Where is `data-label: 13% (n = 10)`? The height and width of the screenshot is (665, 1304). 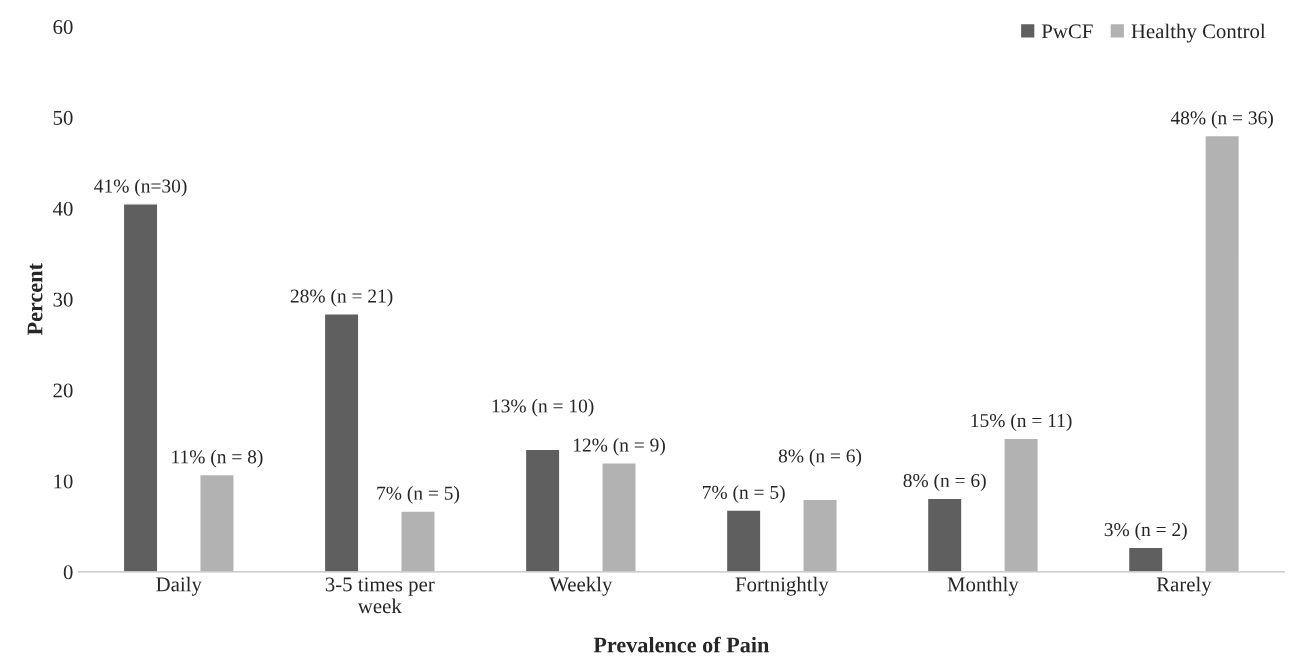
data-label: 13% (n = 10) is located at coordinates (543, 407).